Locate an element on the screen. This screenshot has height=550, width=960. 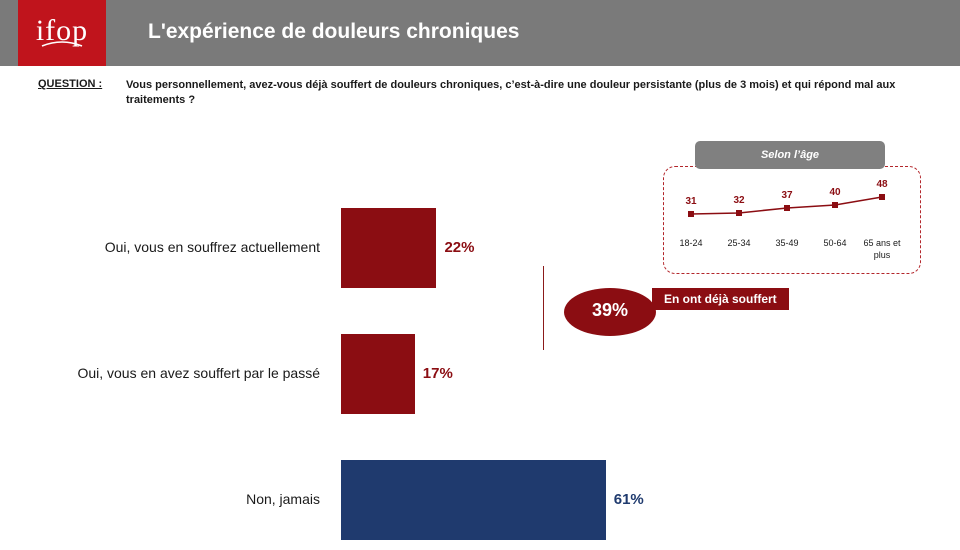
total-label: En ont déjà souffert is located at coordinates (720, 299).